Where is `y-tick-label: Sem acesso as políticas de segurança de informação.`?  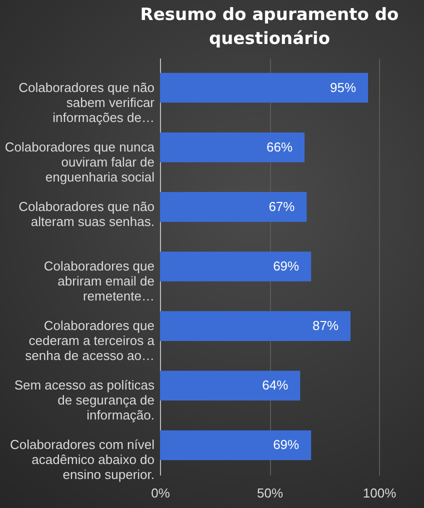 y-tick-label: Sem acesso as políticas de segurança de informação. is located at coordinates (84, 400).